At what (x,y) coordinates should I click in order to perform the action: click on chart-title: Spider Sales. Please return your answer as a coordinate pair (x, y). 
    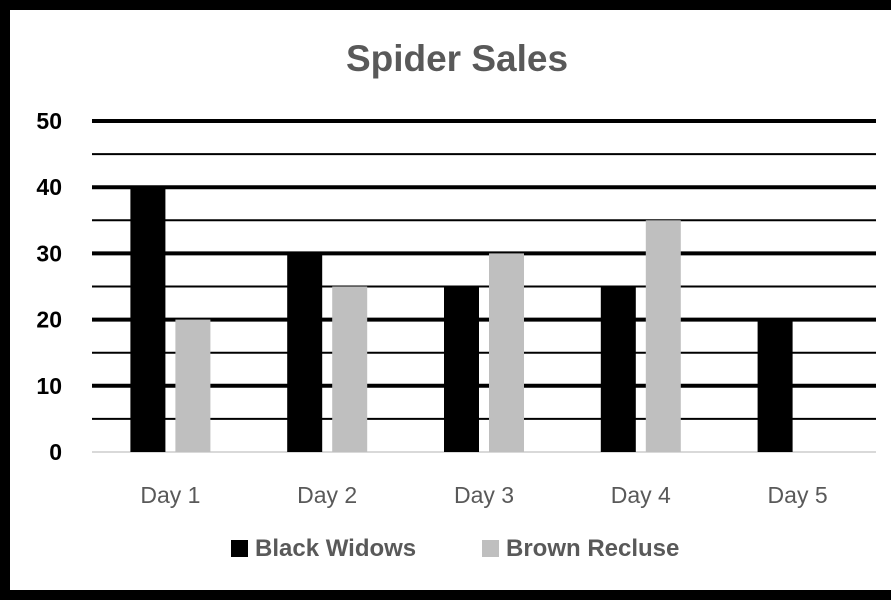
    Looking at the image, I should click on (457, 58).